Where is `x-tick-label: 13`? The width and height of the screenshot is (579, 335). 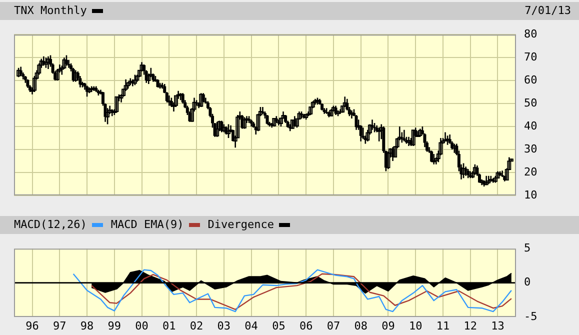 x-tick-label: 13 is located at coordinates (497, 325).